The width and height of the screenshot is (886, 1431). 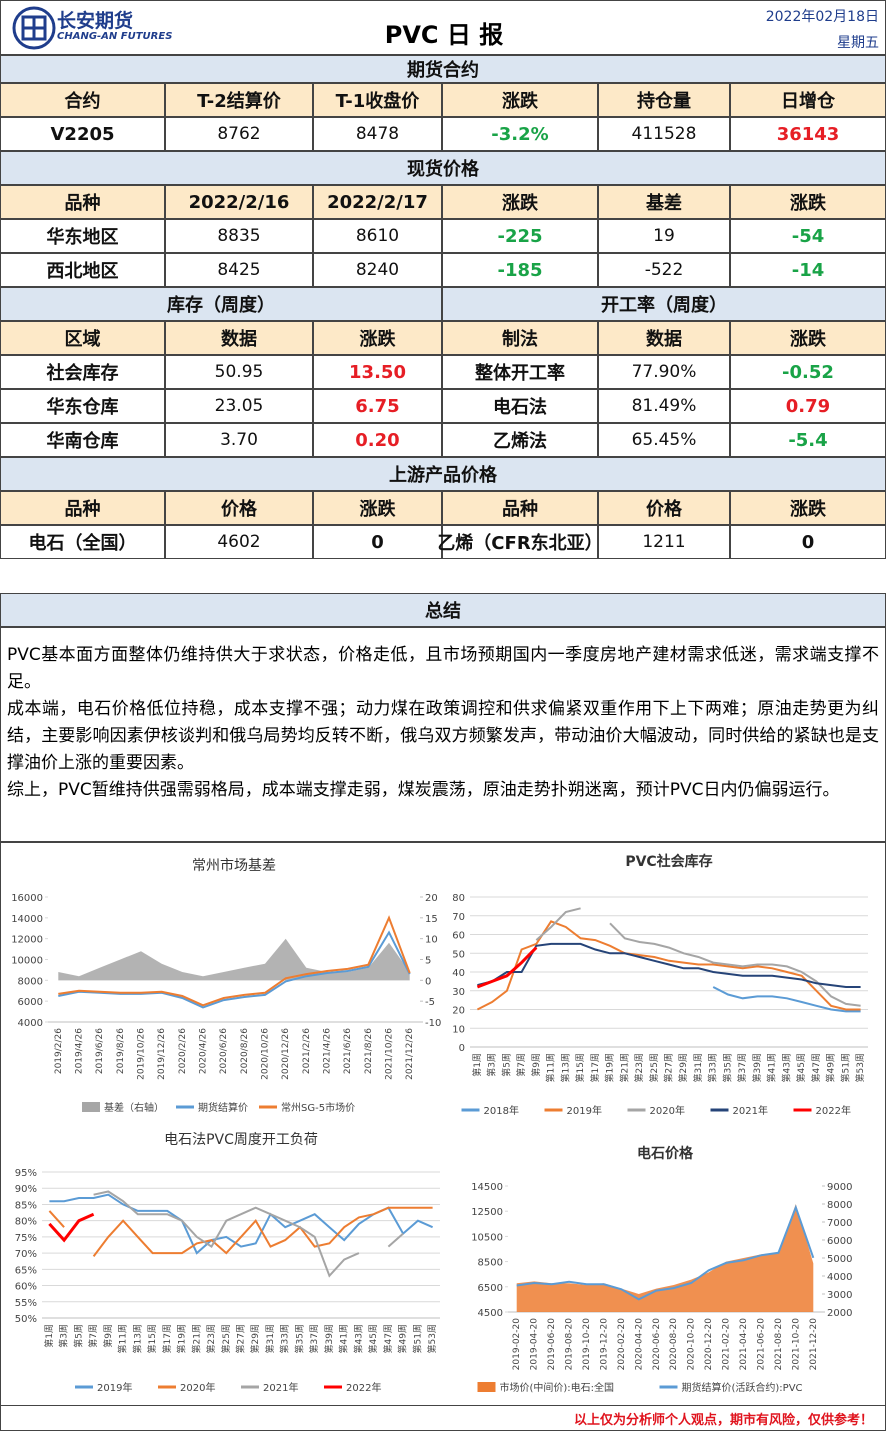 What do you see at coordinates (82, 372) in the screenshot?
I see `table-cell: 社会库存` at bounding box center [82, 372].